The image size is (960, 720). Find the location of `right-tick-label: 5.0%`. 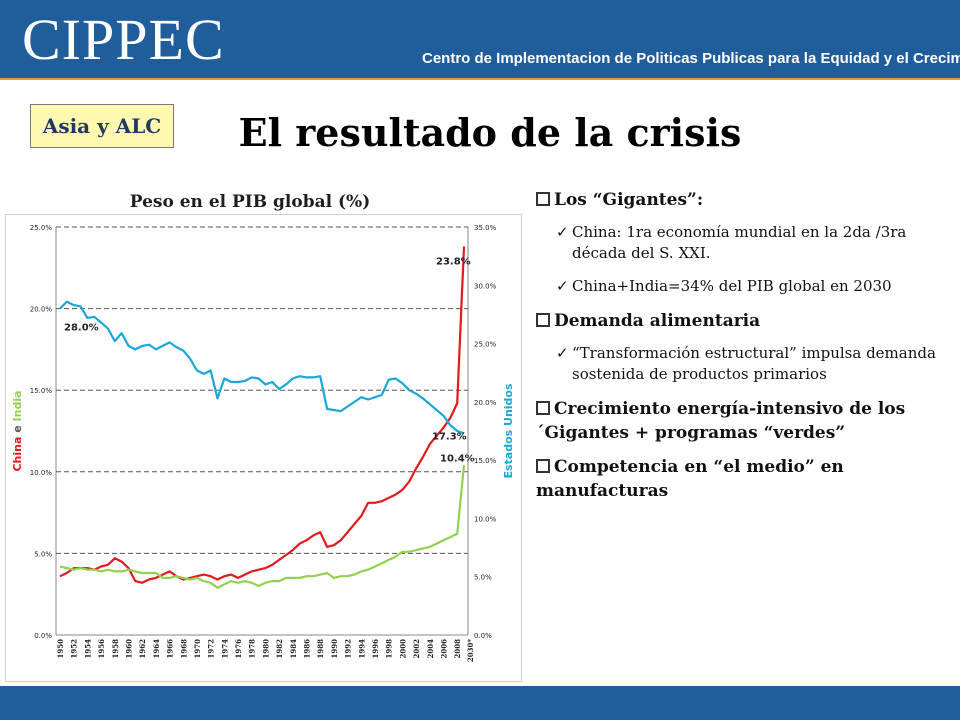

right-tick-label: 5.0% is located at coordinates (483, 578).